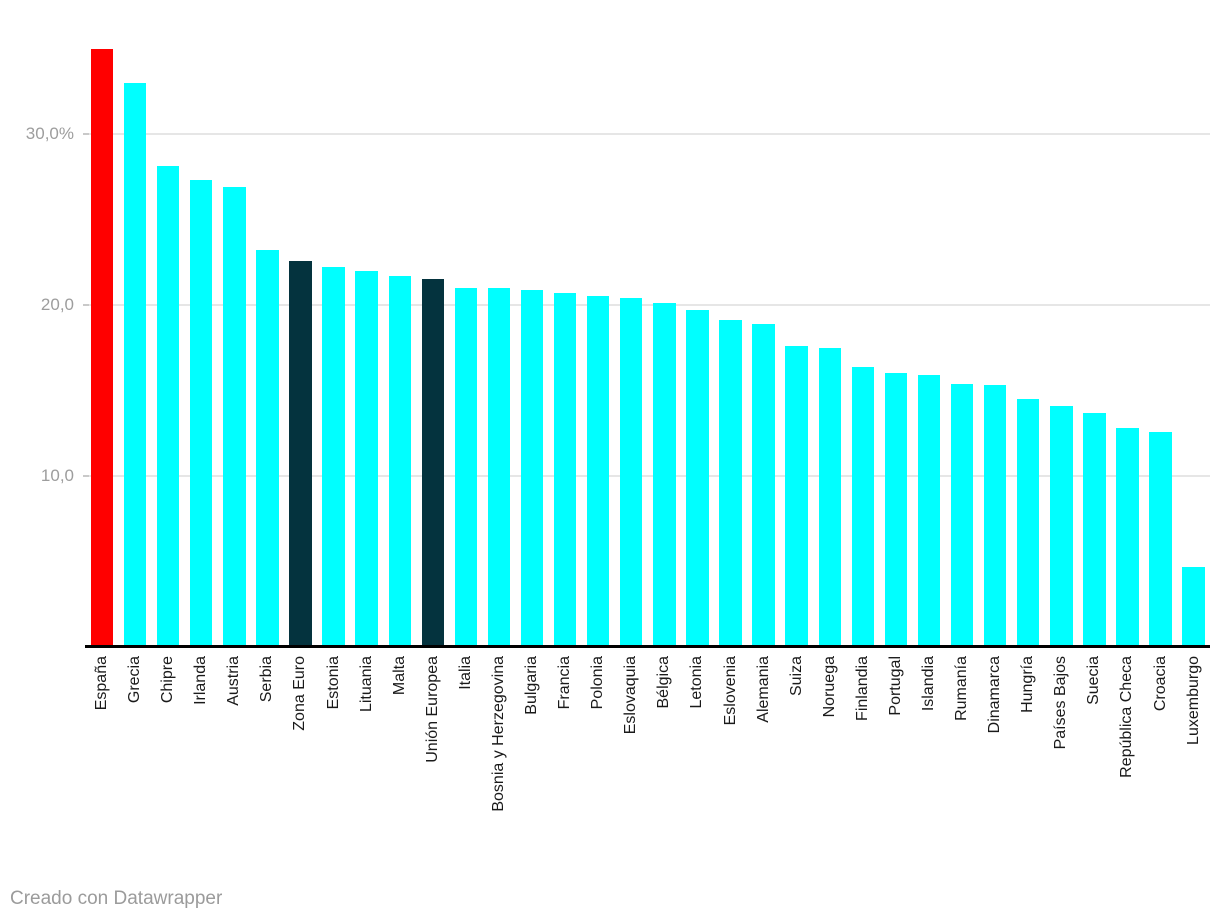 The image size is (1220, 924). I want to click on bar-union-europea, so click(432, 463).